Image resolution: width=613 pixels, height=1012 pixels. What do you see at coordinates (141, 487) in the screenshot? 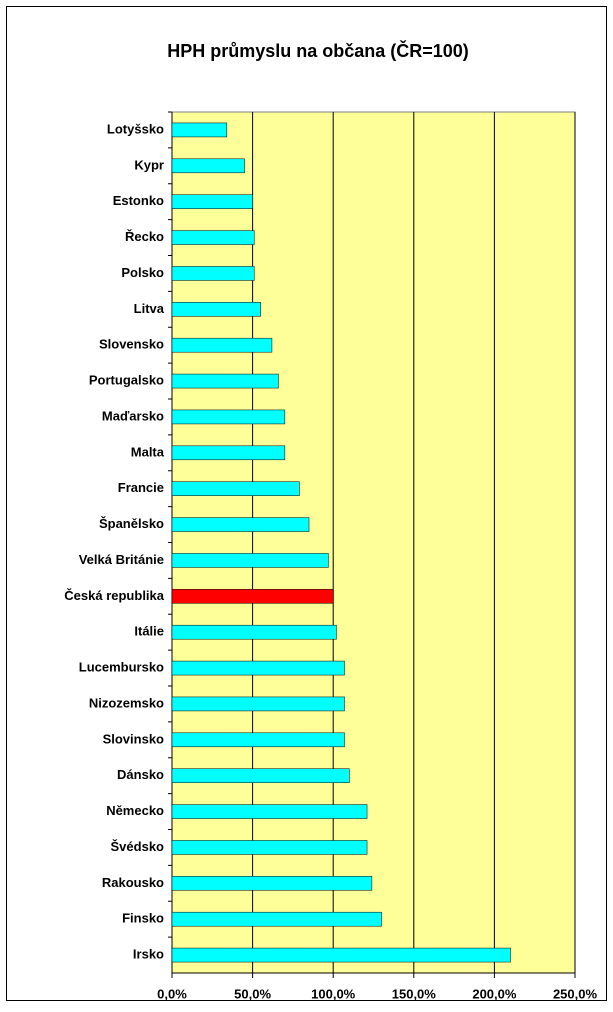
I see `y-tick-label: Francie` at bounding box center [141, 487].